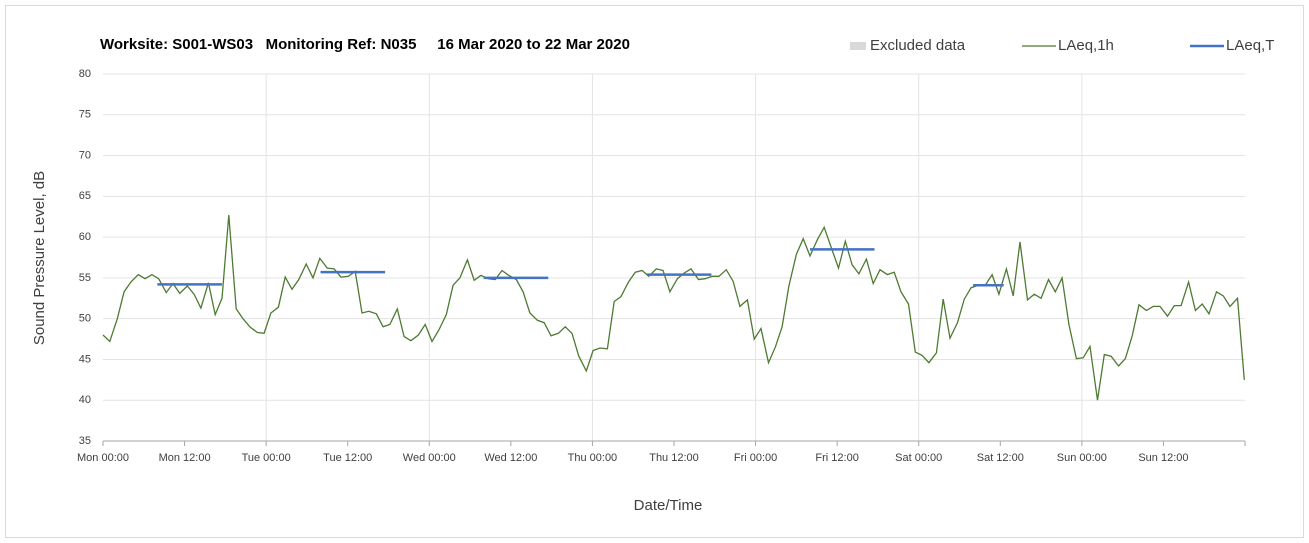  Describe the element at coordinates (836, 458) in the screenshot. I see `x-tick-label: Fri 12:00` at that location.